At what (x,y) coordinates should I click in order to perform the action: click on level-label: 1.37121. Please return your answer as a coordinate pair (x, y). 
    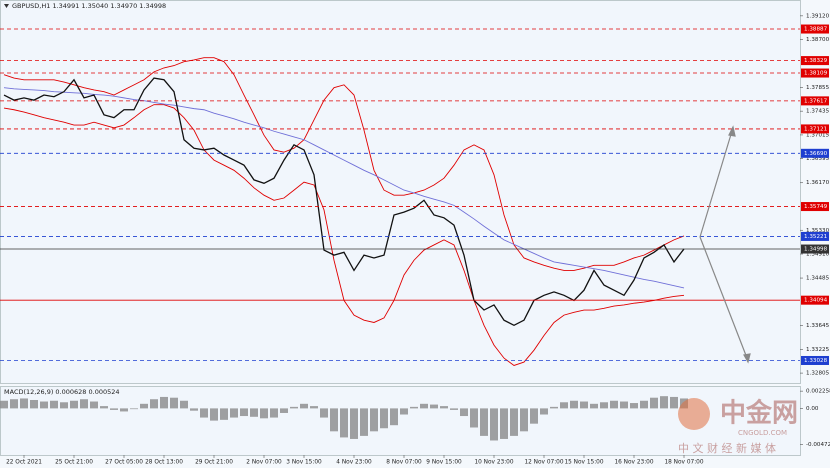
    Looking at the image, I should click on (816, 129).